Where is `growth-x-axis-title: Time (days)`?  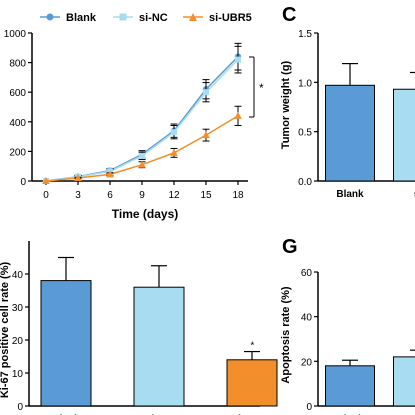 growth-x-axis-title: Time (days) is located at coordinates (145, 214).